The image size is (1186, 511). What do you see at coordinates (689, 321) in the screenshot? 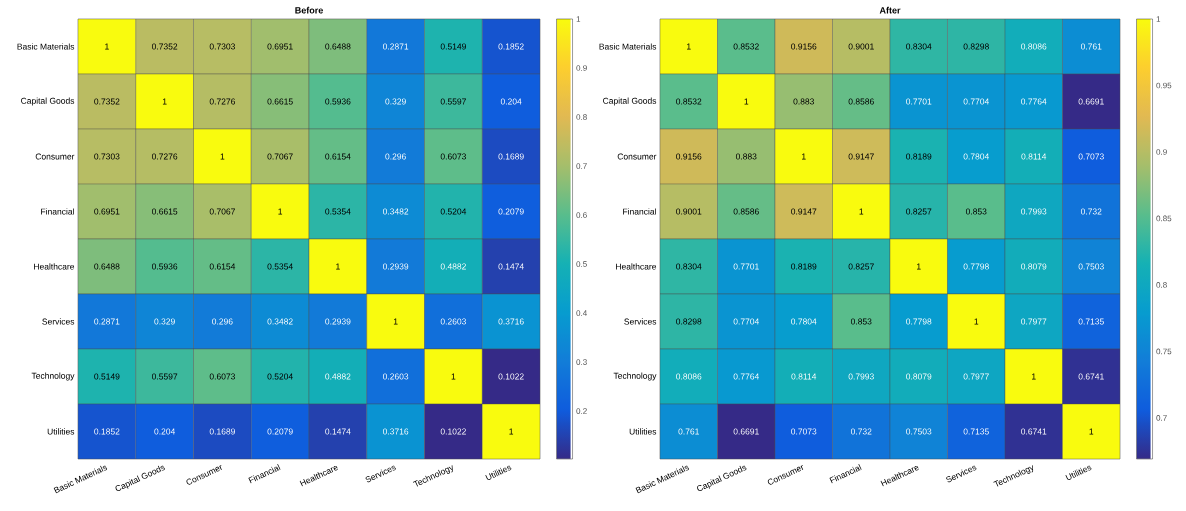
I see `data-label: 0.8298` at bounding box center [689, 321].